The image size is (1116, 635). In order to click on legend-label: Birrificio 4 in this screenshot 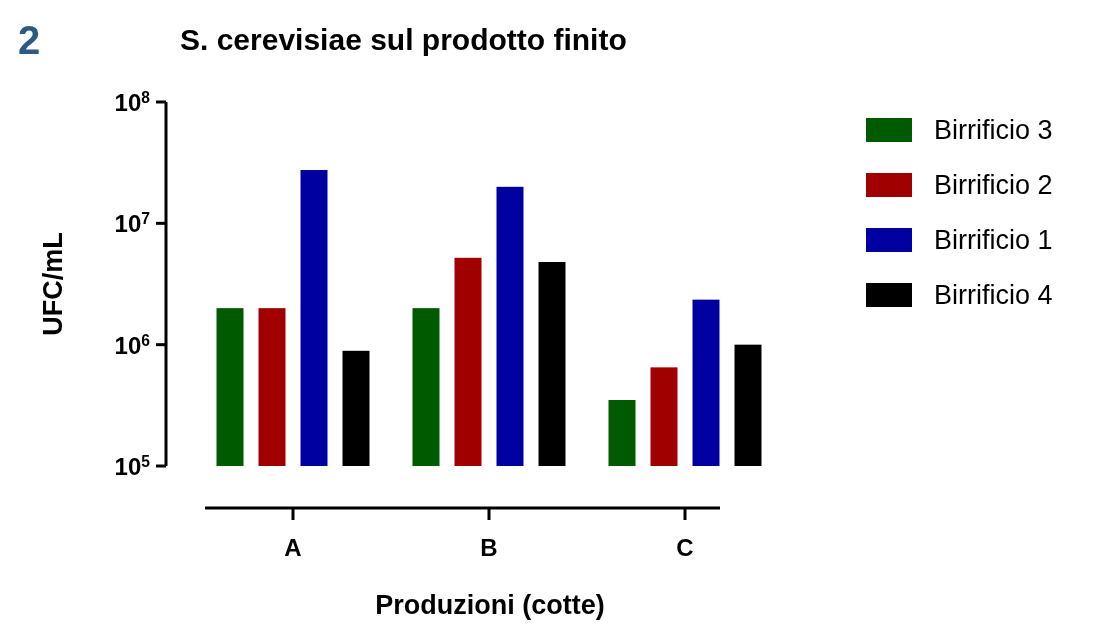, I will do `click(993, 295)`.